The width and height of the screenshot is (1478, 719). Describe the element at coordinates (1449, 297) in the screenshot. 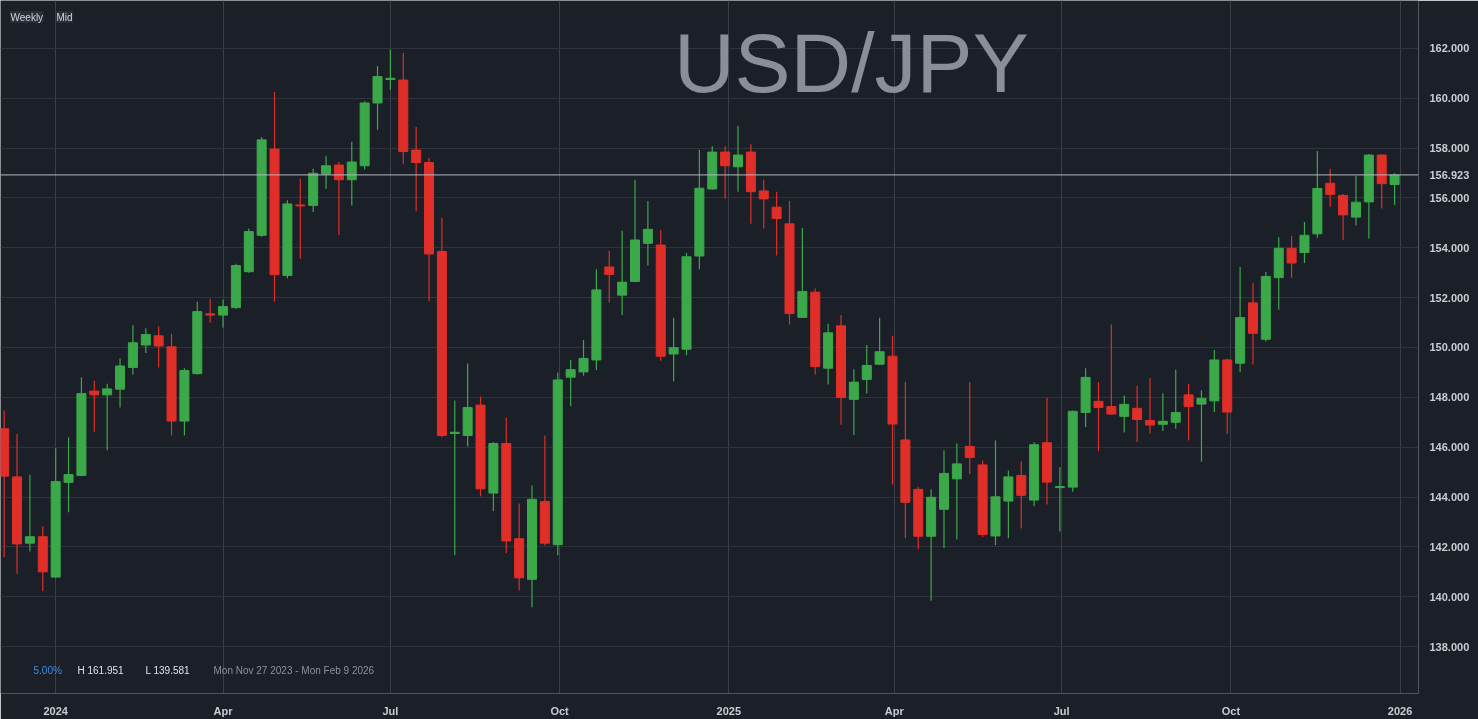

I see `y-tick-label: 152.000` at that location.